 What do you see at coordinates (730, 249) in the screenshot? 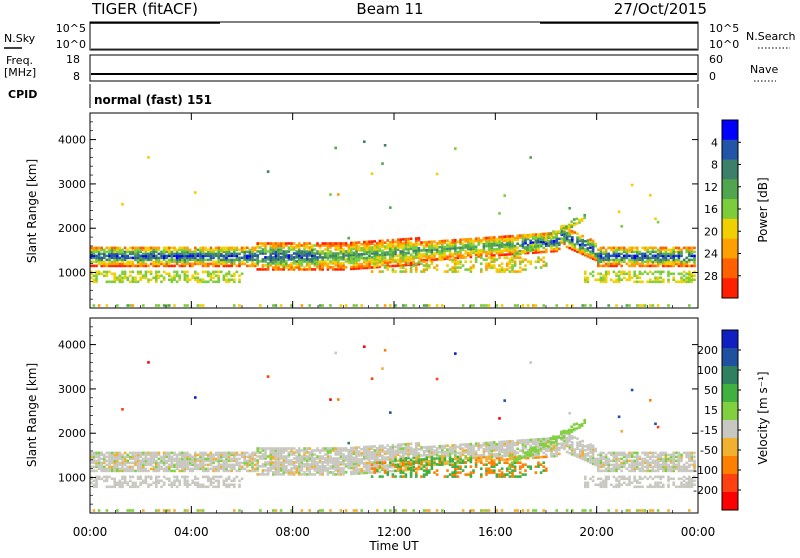
I see `colorbar-swatch` at bounding box center [730, 249].